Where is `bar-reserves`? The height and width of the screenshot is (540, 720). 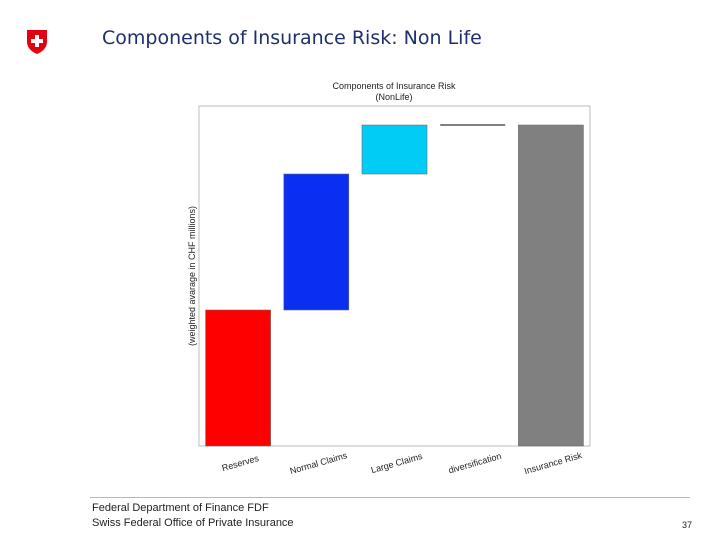
bar-reserves is located at coordinates (238, 378).